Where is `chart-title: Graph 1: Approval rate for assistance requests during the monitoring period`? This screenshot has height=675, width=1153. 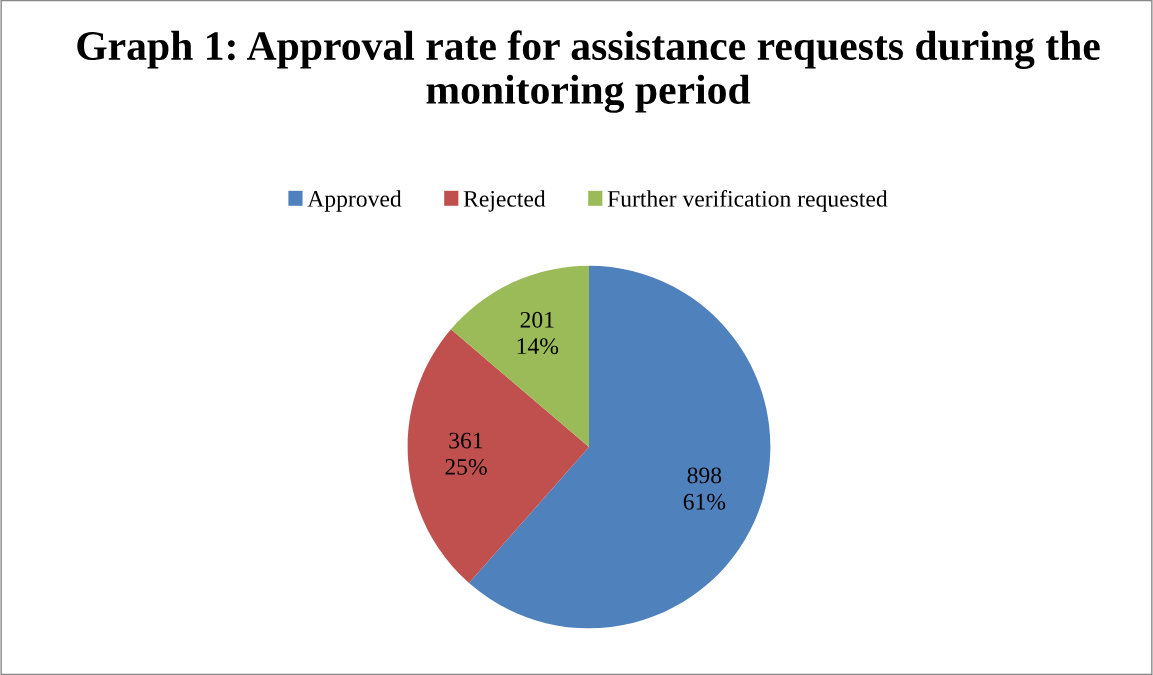
chart-title: Graph 1: Approval rate for assistance requests during the monitoring period is located at coordinates (588, 71).